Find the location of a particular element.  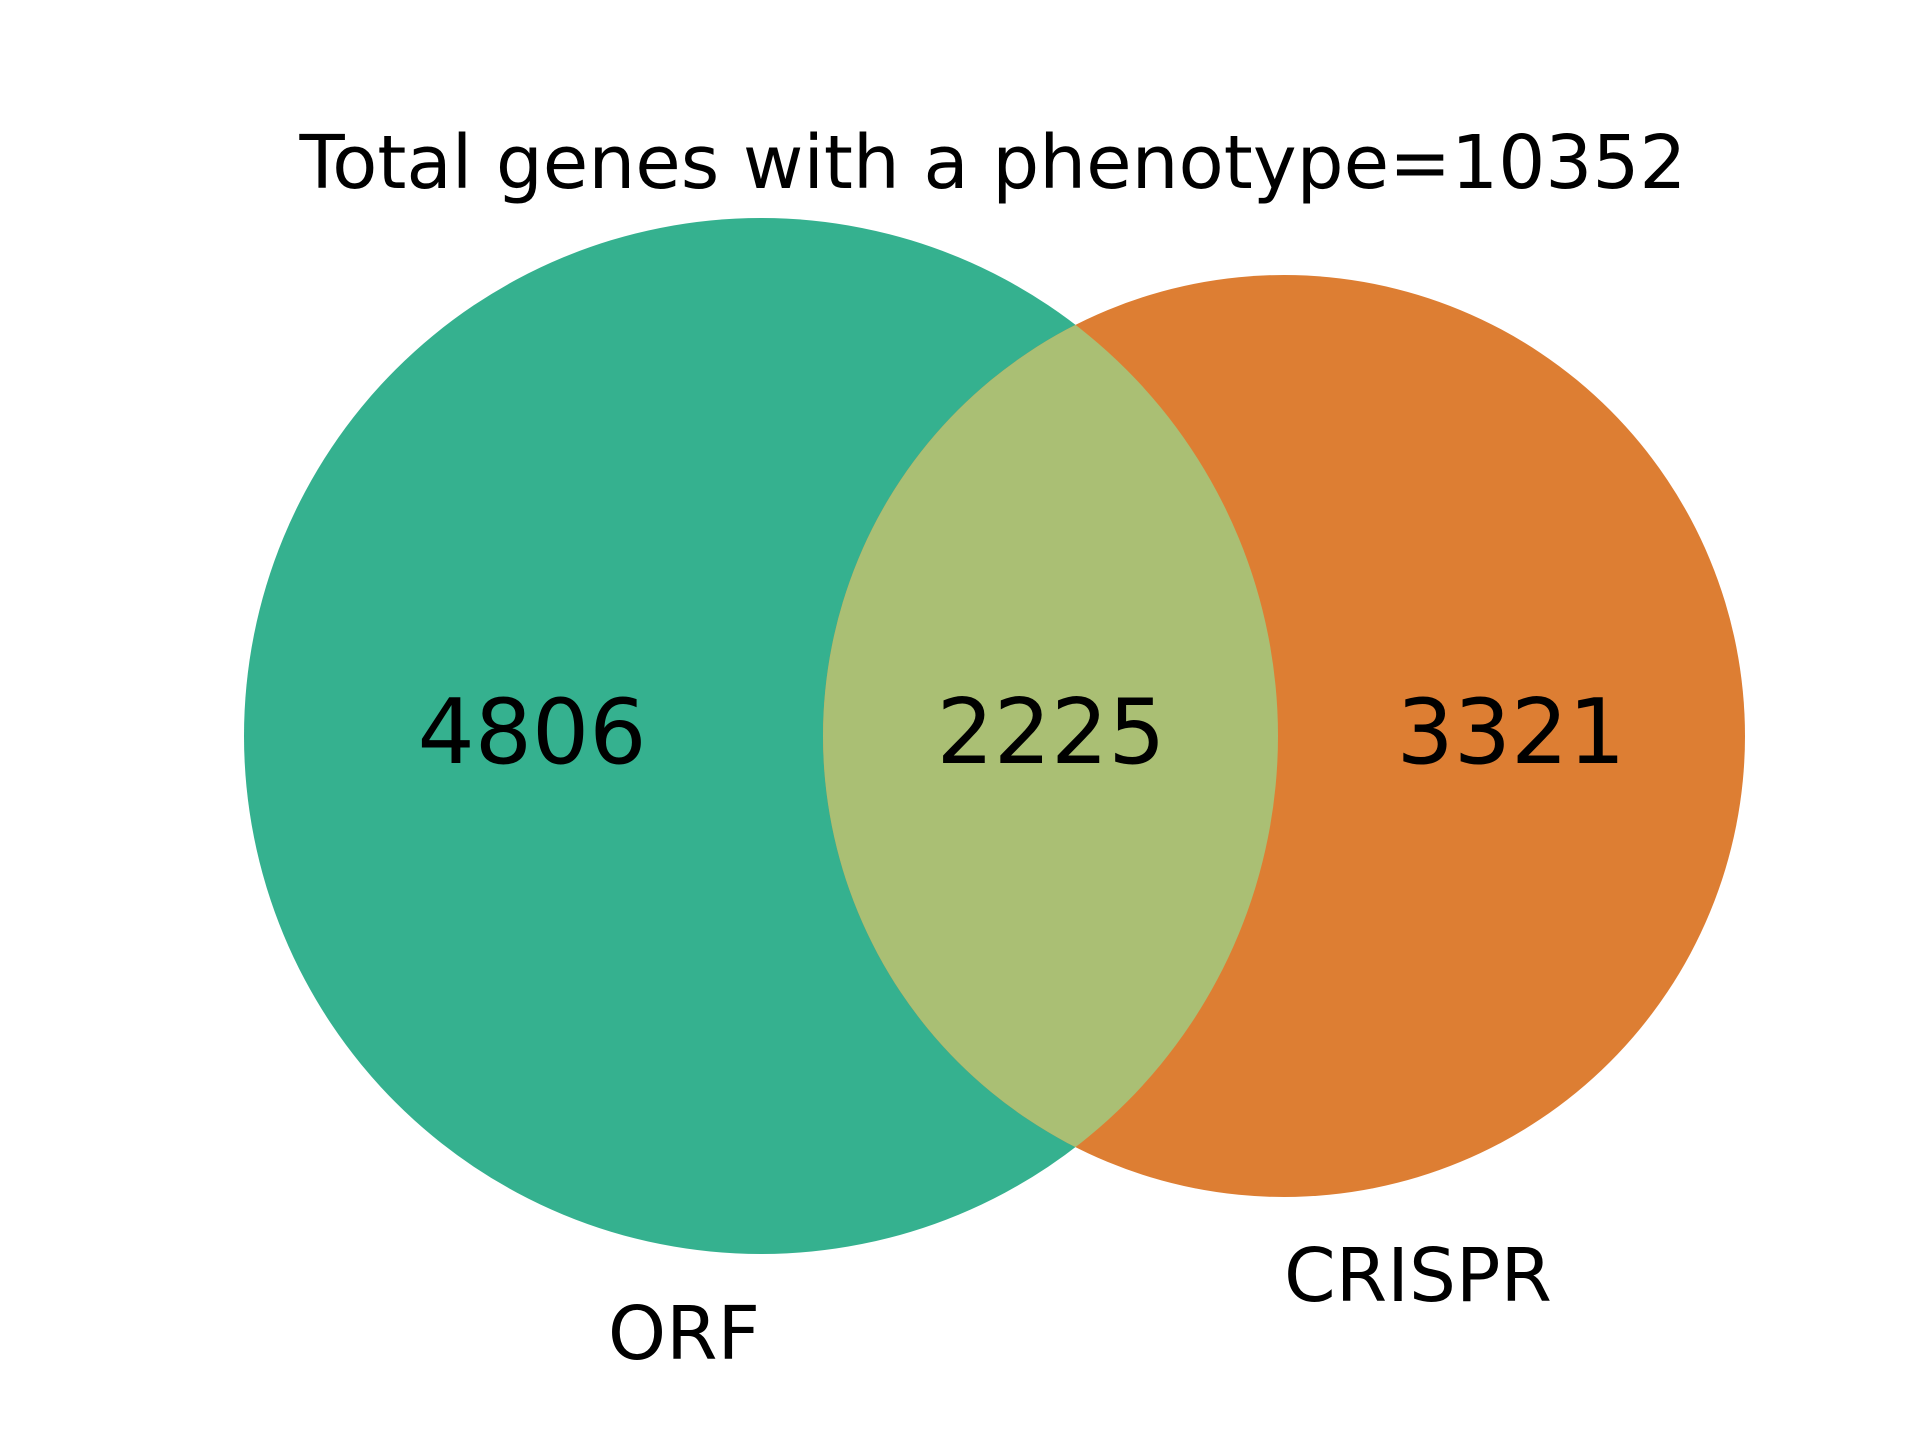

crispr-label: CRISPR is located at coordinates (1418, 1276).